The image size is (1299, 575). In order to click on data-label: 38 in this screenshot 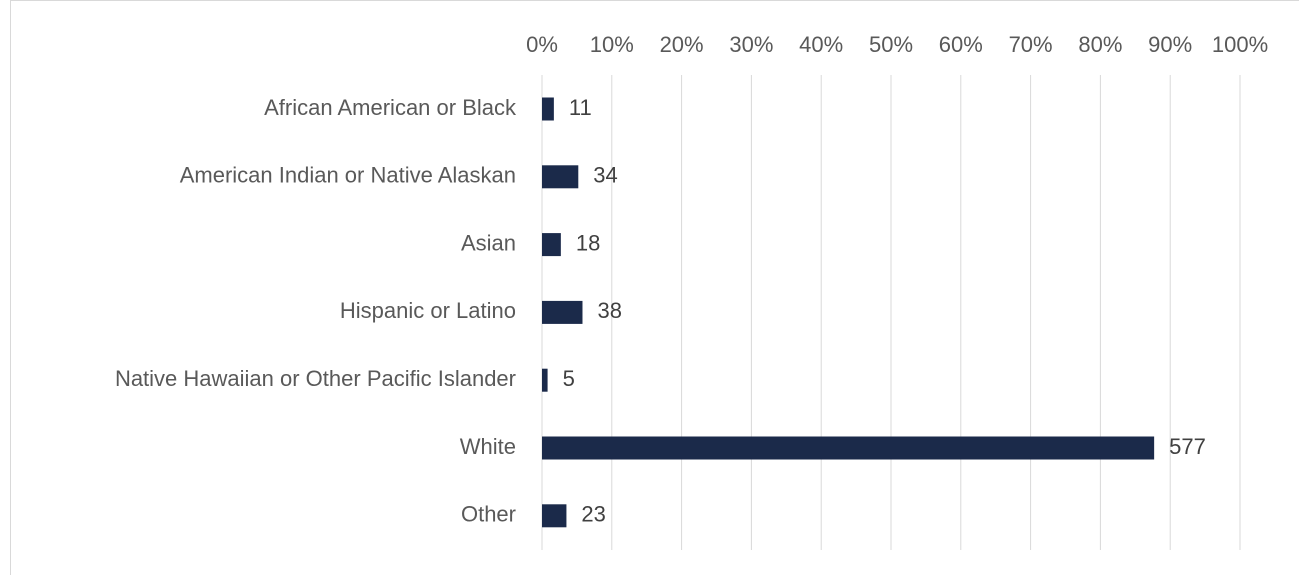, I will do `click(609, 310)`.